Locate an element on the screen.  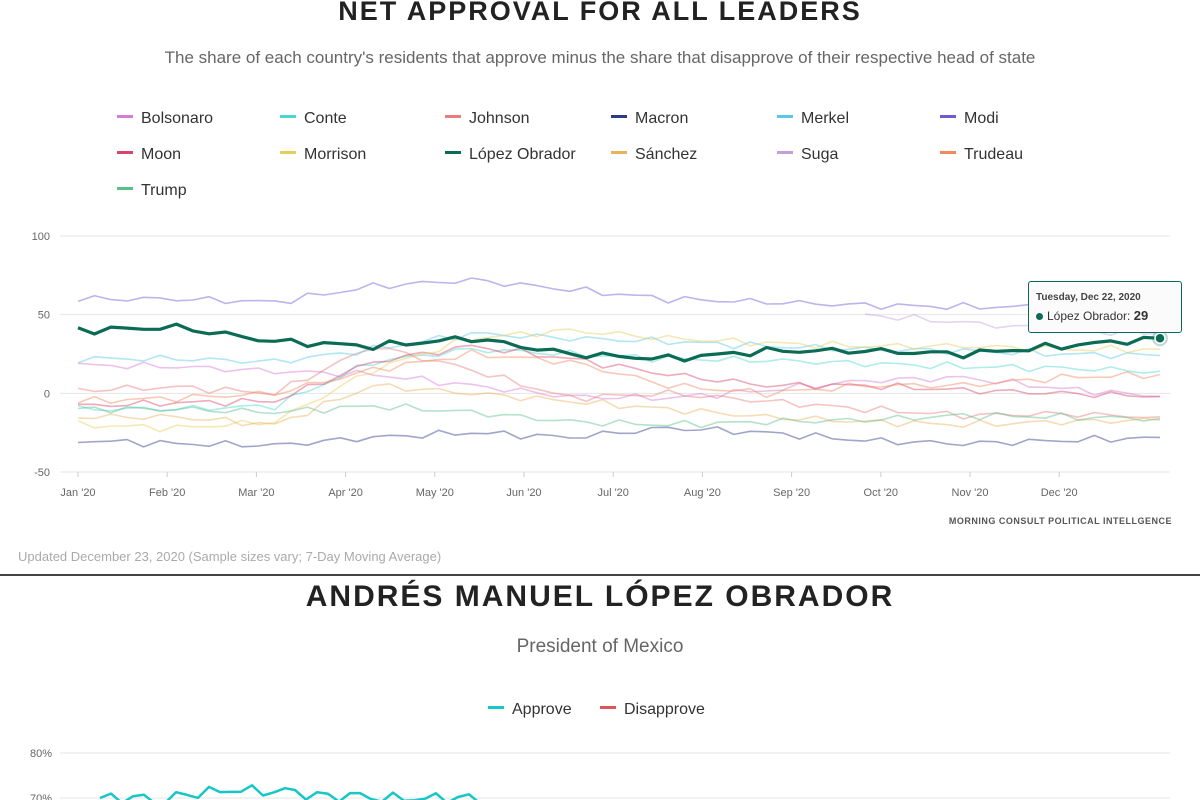
series-line-s-nchez is located at coordinates (619, 405).